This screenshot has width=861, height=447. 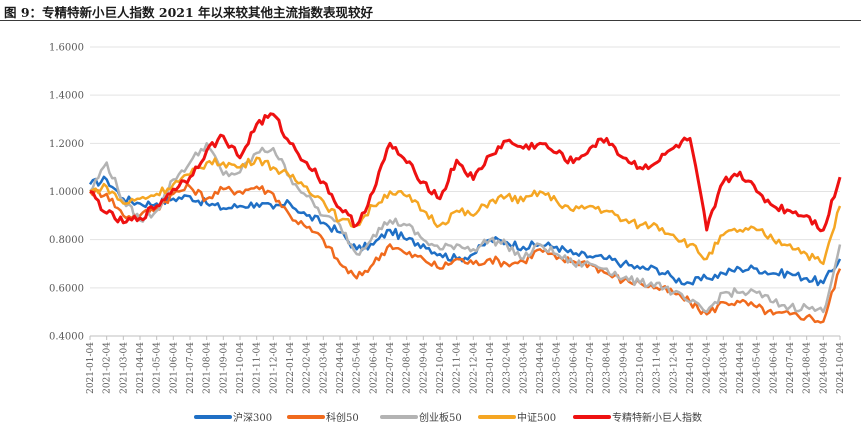 What do you see at coordinates (524, 368) in the screenshot?
I see `x-tick-label: 2023-03-04` at bounding box center [524, 368].